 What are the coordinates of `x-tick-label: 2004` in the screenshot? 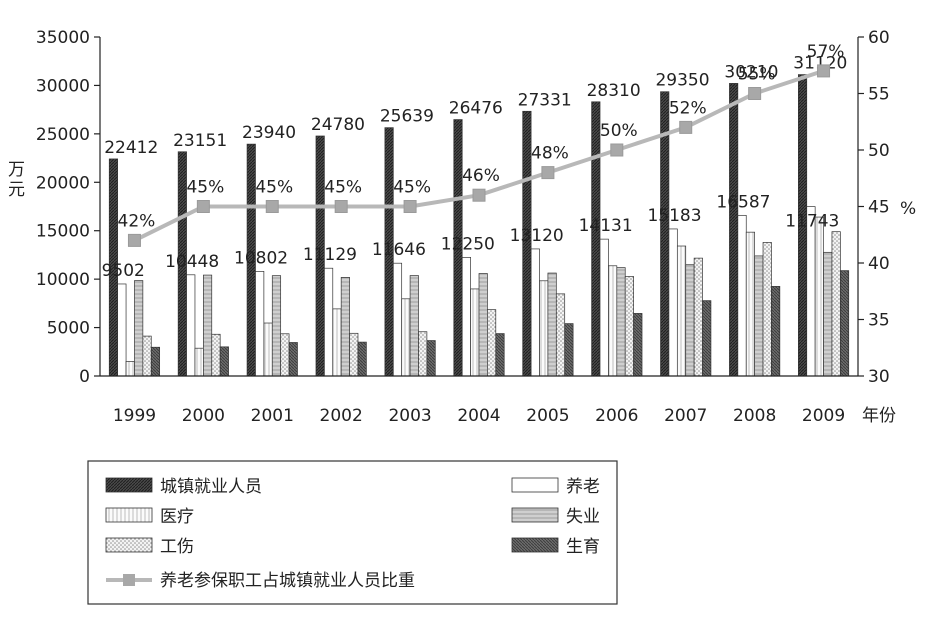 It's located at (478, 416).